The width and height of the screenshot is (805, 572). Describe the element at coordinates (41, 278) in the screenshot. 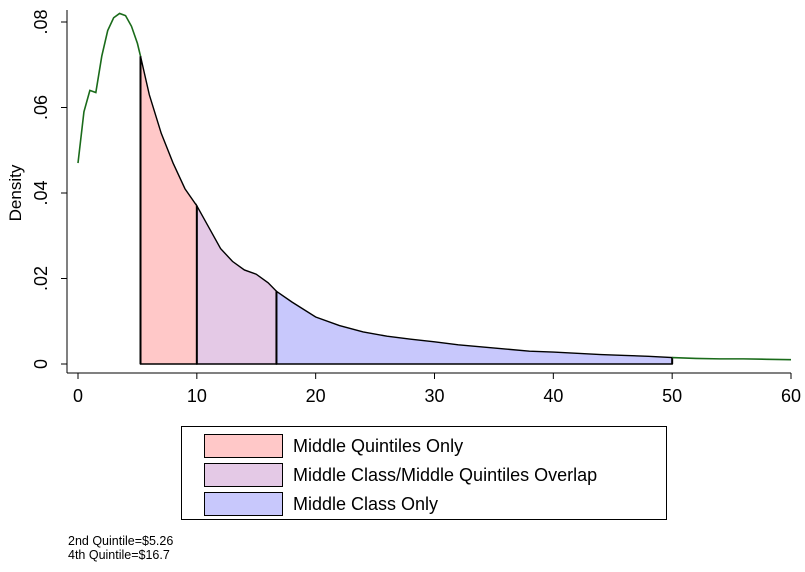

I see `y-tick-label-1: .02` at that location.